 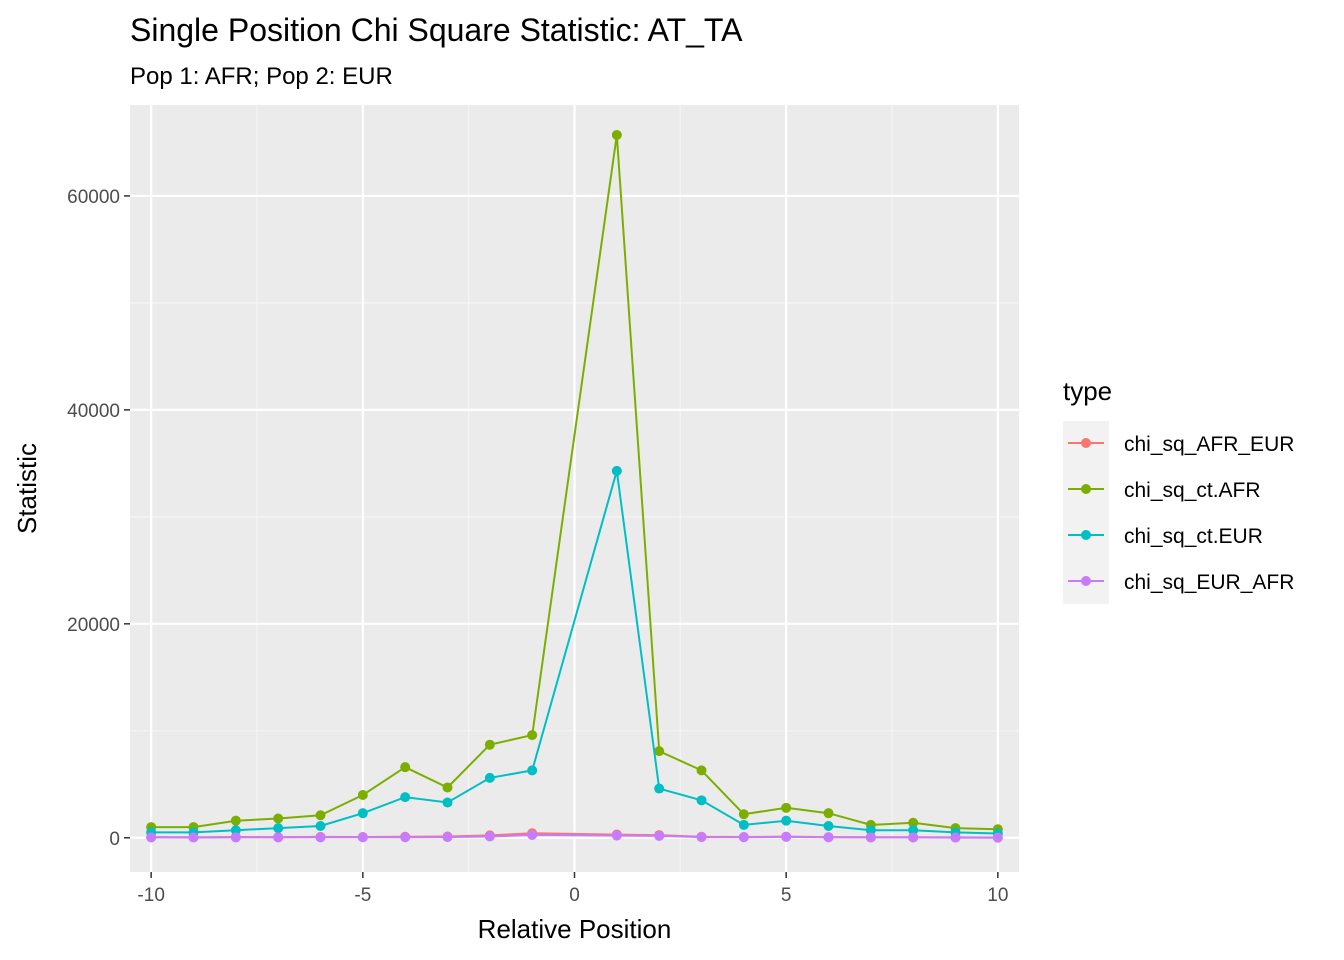 What do you see at coordinates (93, 197) in the screenshot?
I see `y-tick-label: 60000` at bounding box center [93, 197].